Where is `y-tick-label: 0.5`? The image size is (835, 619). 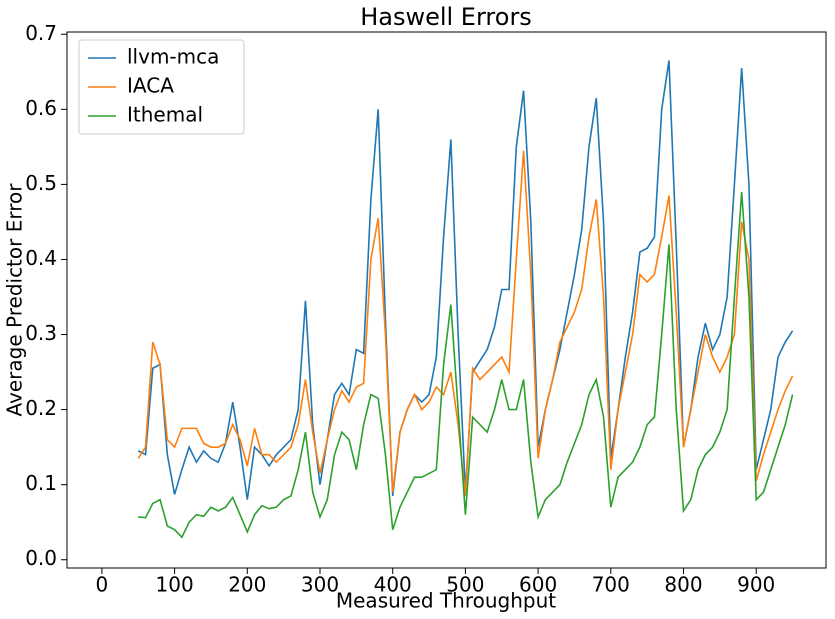
y-tick-label: 0.5 is located at coordinates (41, 183).